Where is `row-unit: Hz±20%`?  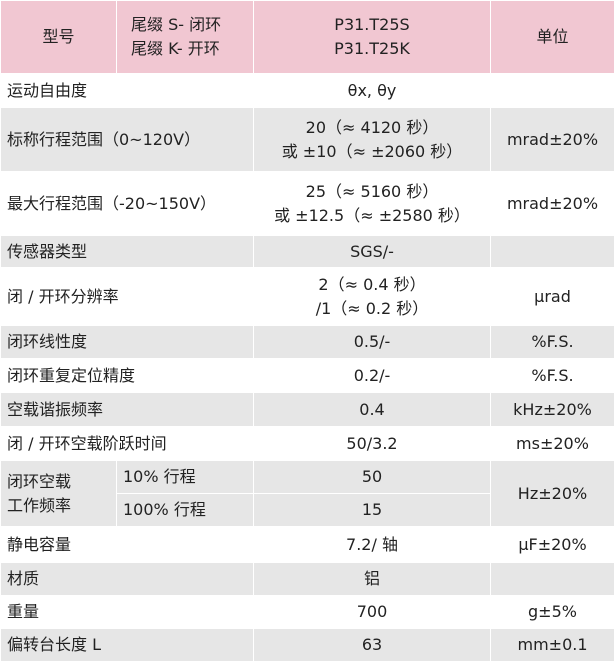 row-unit: Hz±20% is located at coordinates (552, 494).